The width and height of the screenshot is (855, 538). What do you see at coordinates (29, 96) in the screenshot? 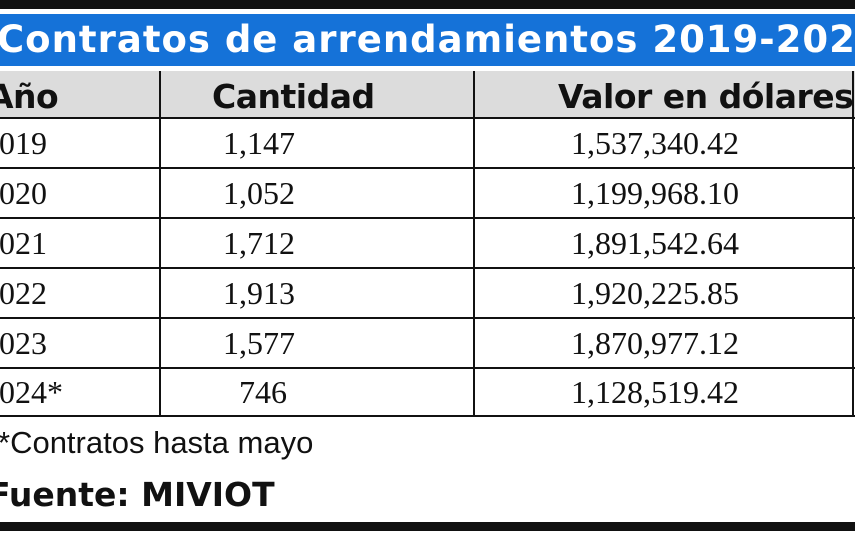
I see `header-year: Año` at bounding box center [29, 96].